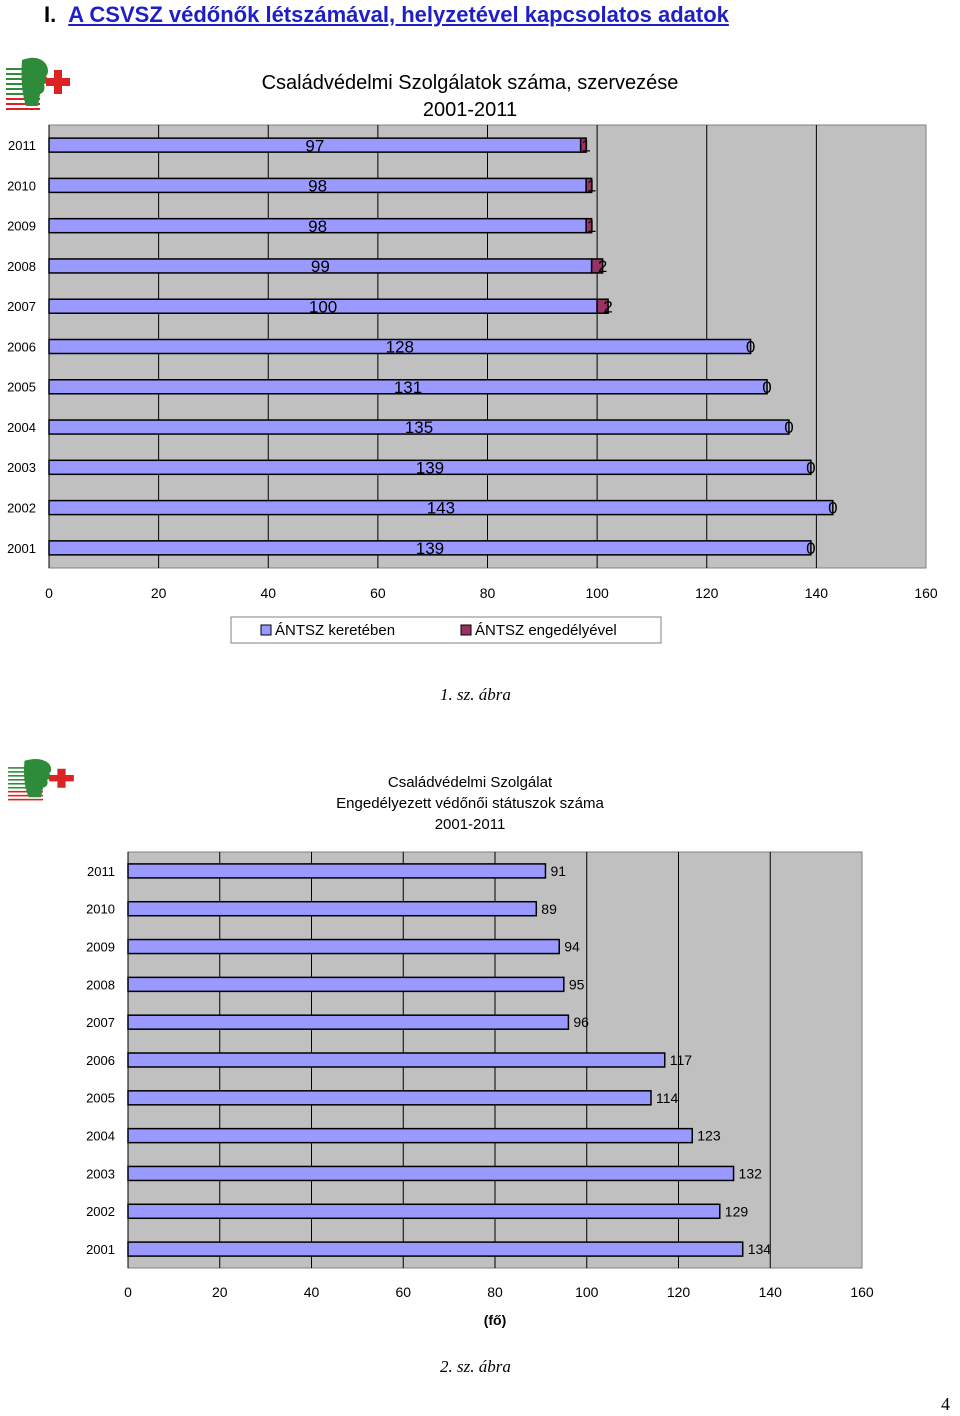 This screenshot has width=960, height=1416. I want to click on chart2-category-label: 2003, so click(100, 1173).